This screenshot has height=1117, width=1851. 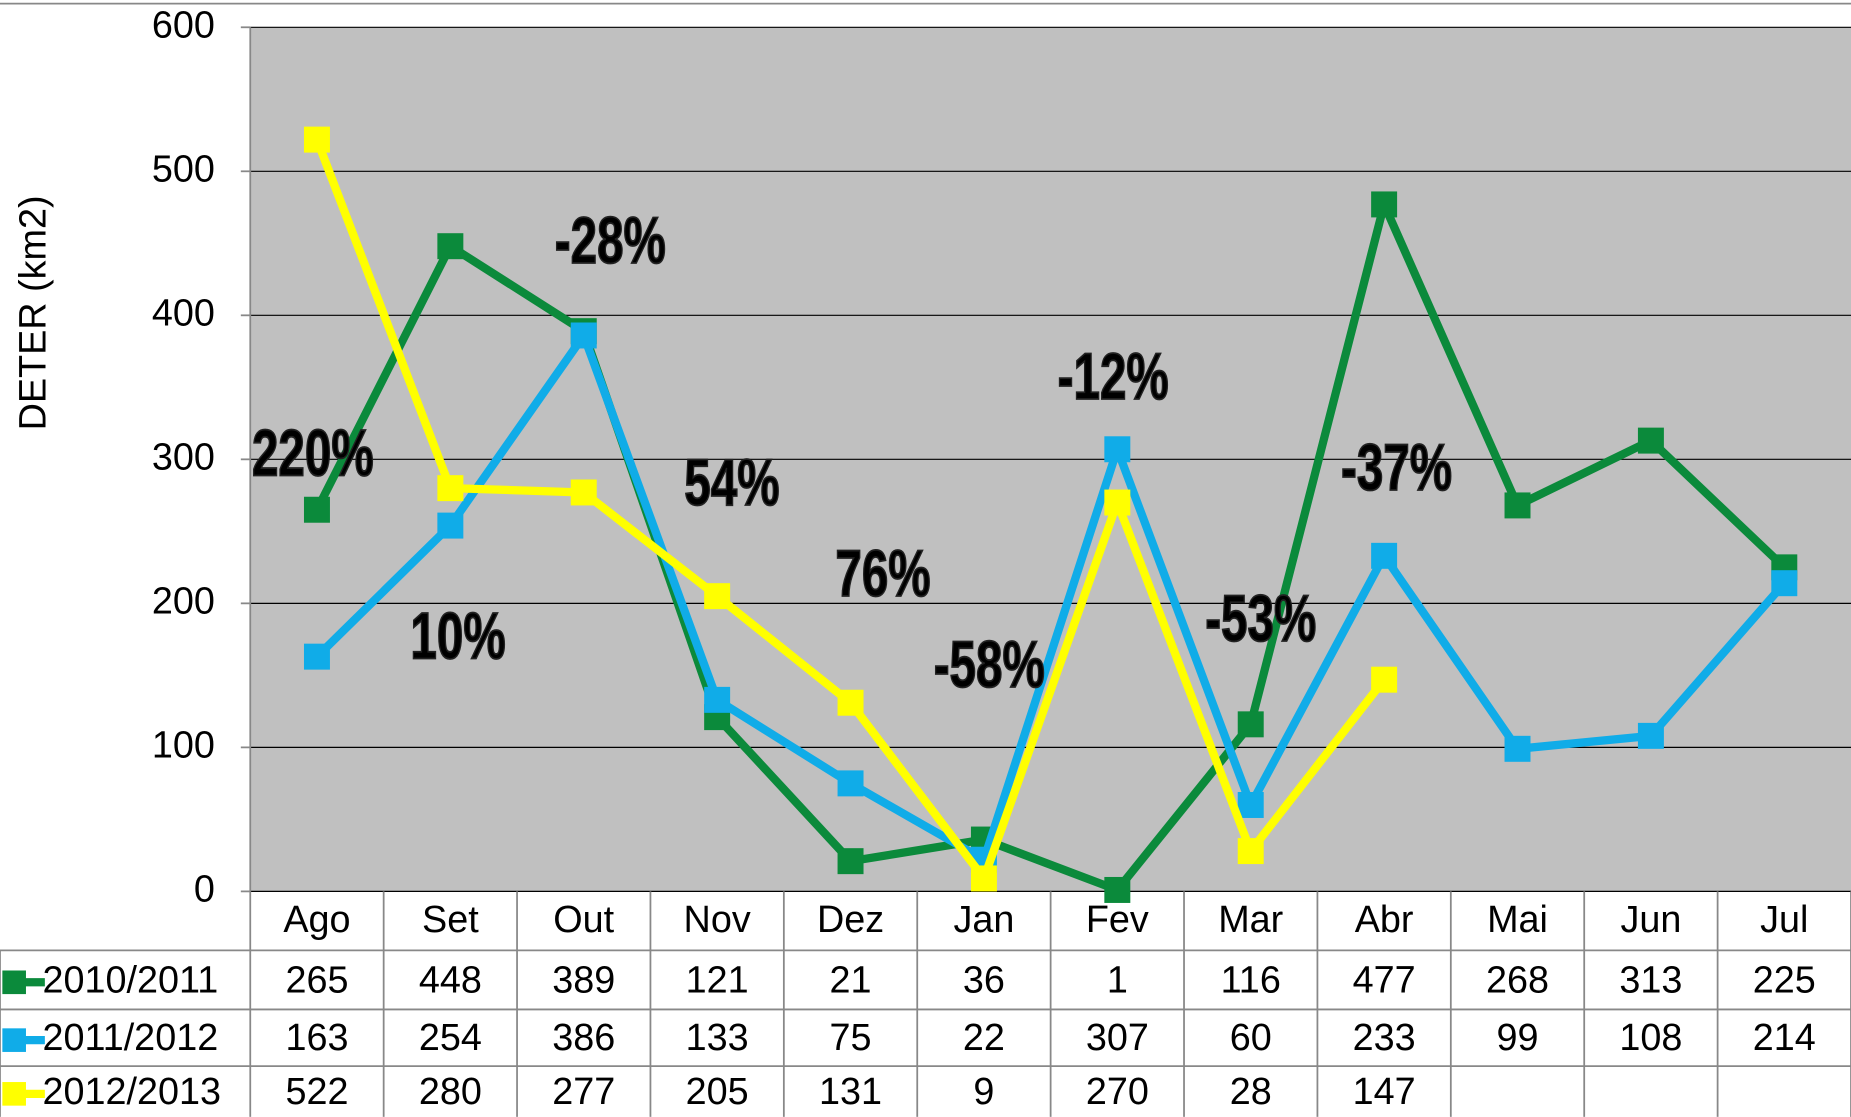 What do you see at coordinates (1650, 1038) in the screenshot?
I see `table-value: 108` at bounding box center [1650, 1038].